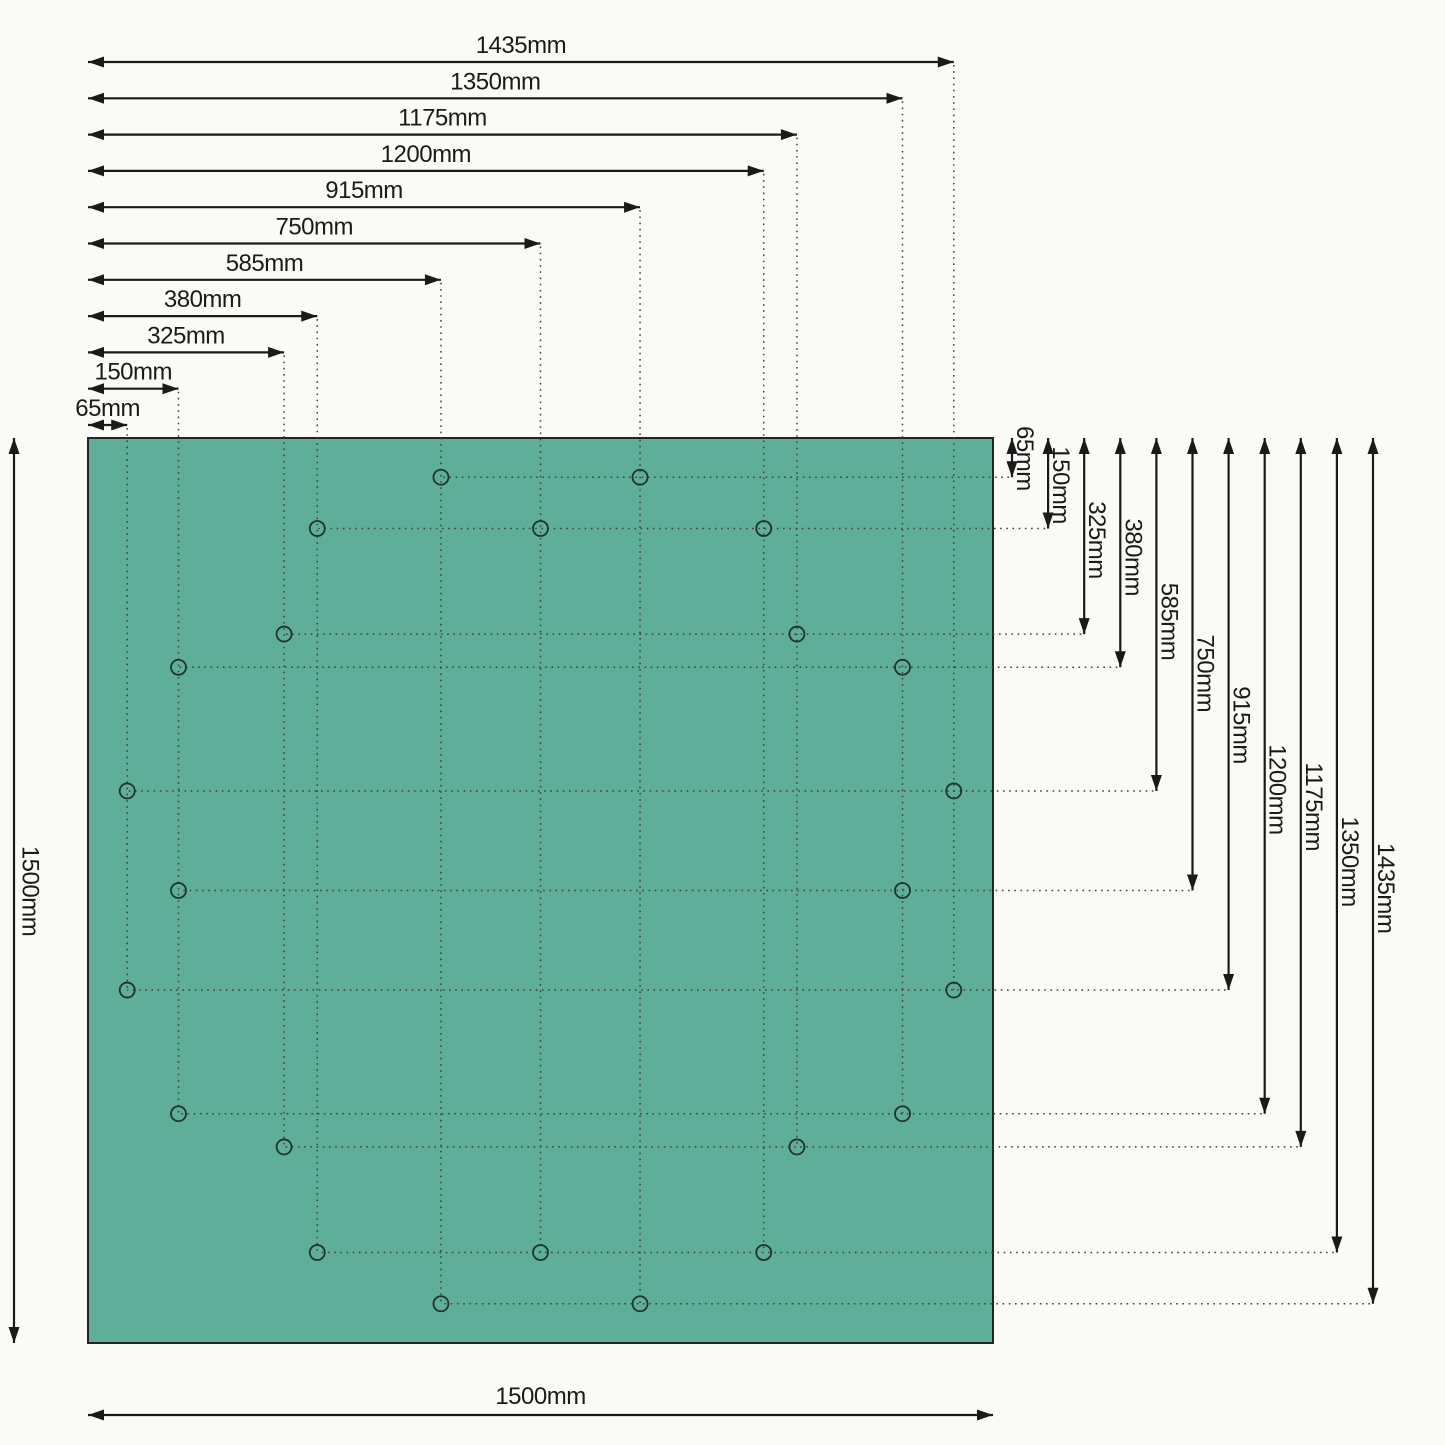 This screenshot has height=1445, width=1445. What do you see at coordinates (495, 81) in the screenshot?
I see `top-dimension-label: 1350mm` at bounding box center [495, 81].